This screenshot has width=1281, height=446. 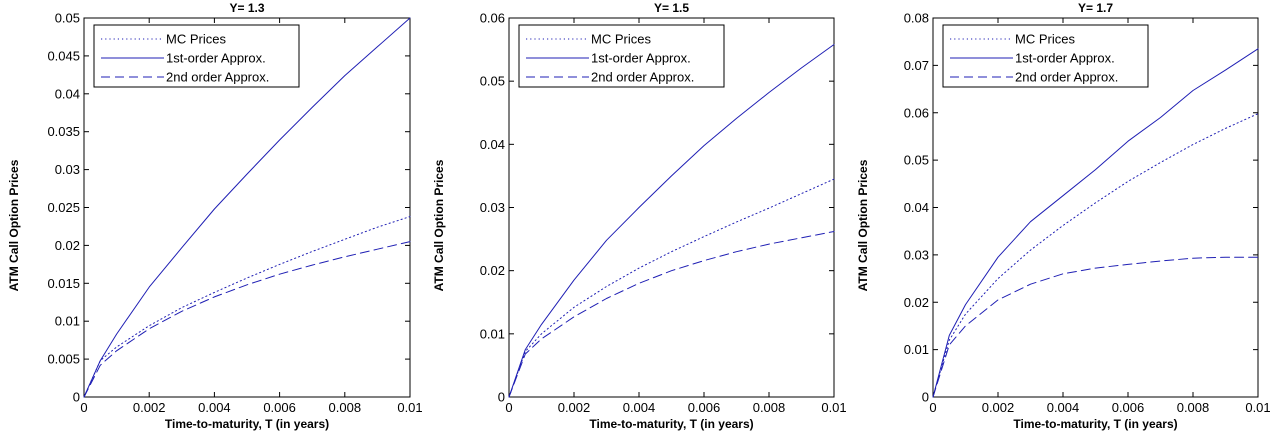 What do you see at coordinates (63, 283) in the screenshot?
I see `y-tick-label: 0.015` at bounding box center [63, 283].